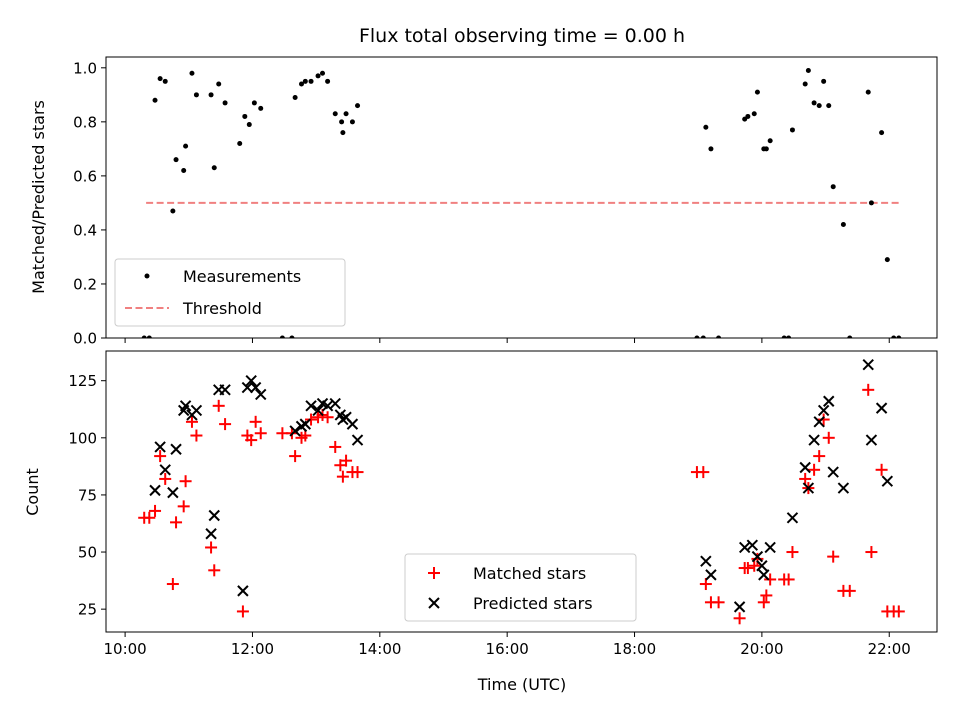  I want to click on count-x-tick-label: 18:00, so click(634, 649).